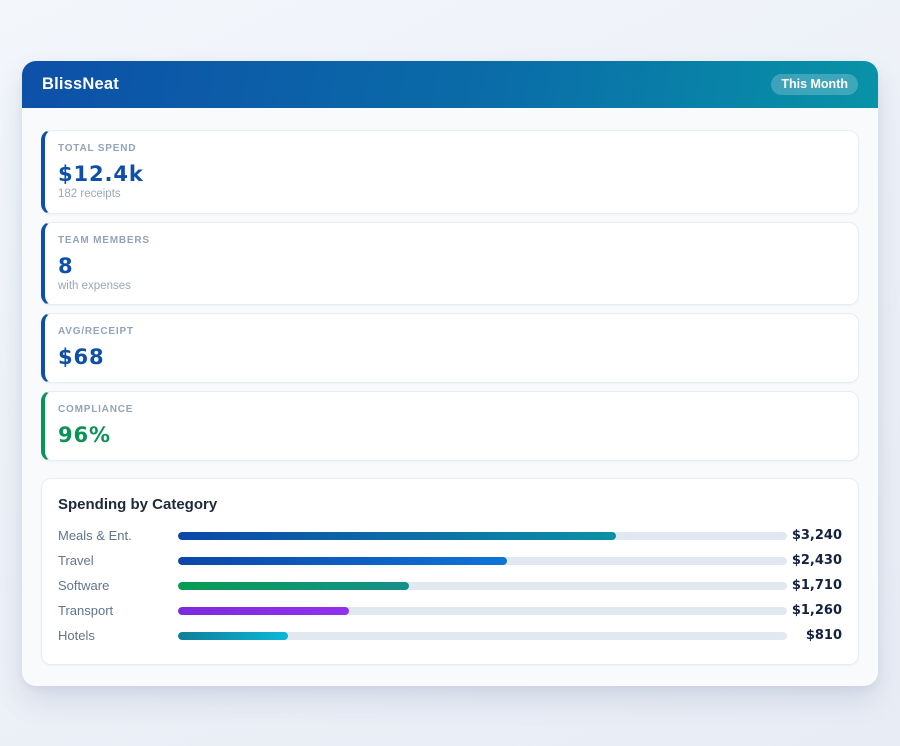 This screenshot has width=900, height=746. Describe the element at coordinates (450, 348) in the screenshot. I see `stat-card-avg-receipt: AVG/RECEIPT $68` at that location.